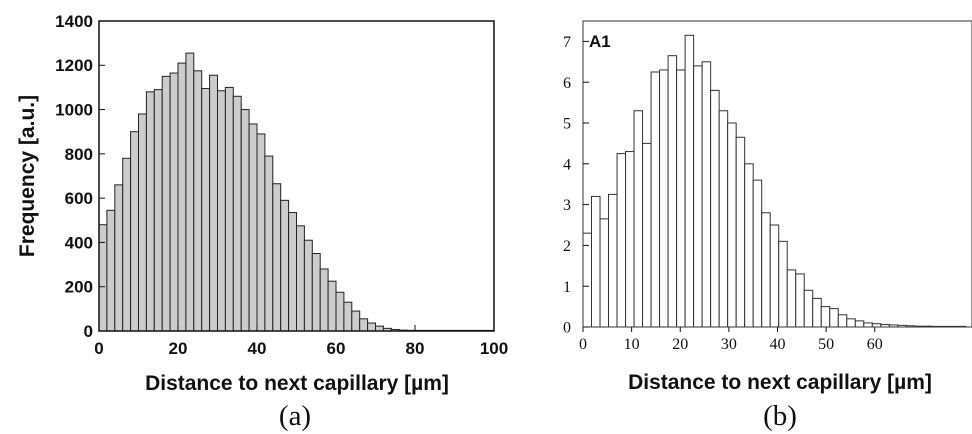 This screenshot has height=434, width=972. I want to click on chart-b-y-ticks: 0 1 2 3 4 5 6 7, so click(576, 185).